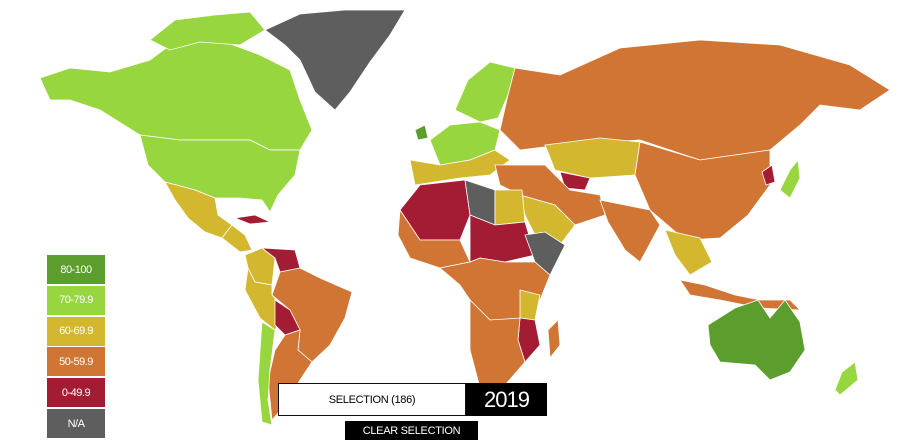 This screenshot has height=447, width=914. What do you see at coordinates (630, 231) in the screenshot?
I see `india` at bounding box center [630, 231].